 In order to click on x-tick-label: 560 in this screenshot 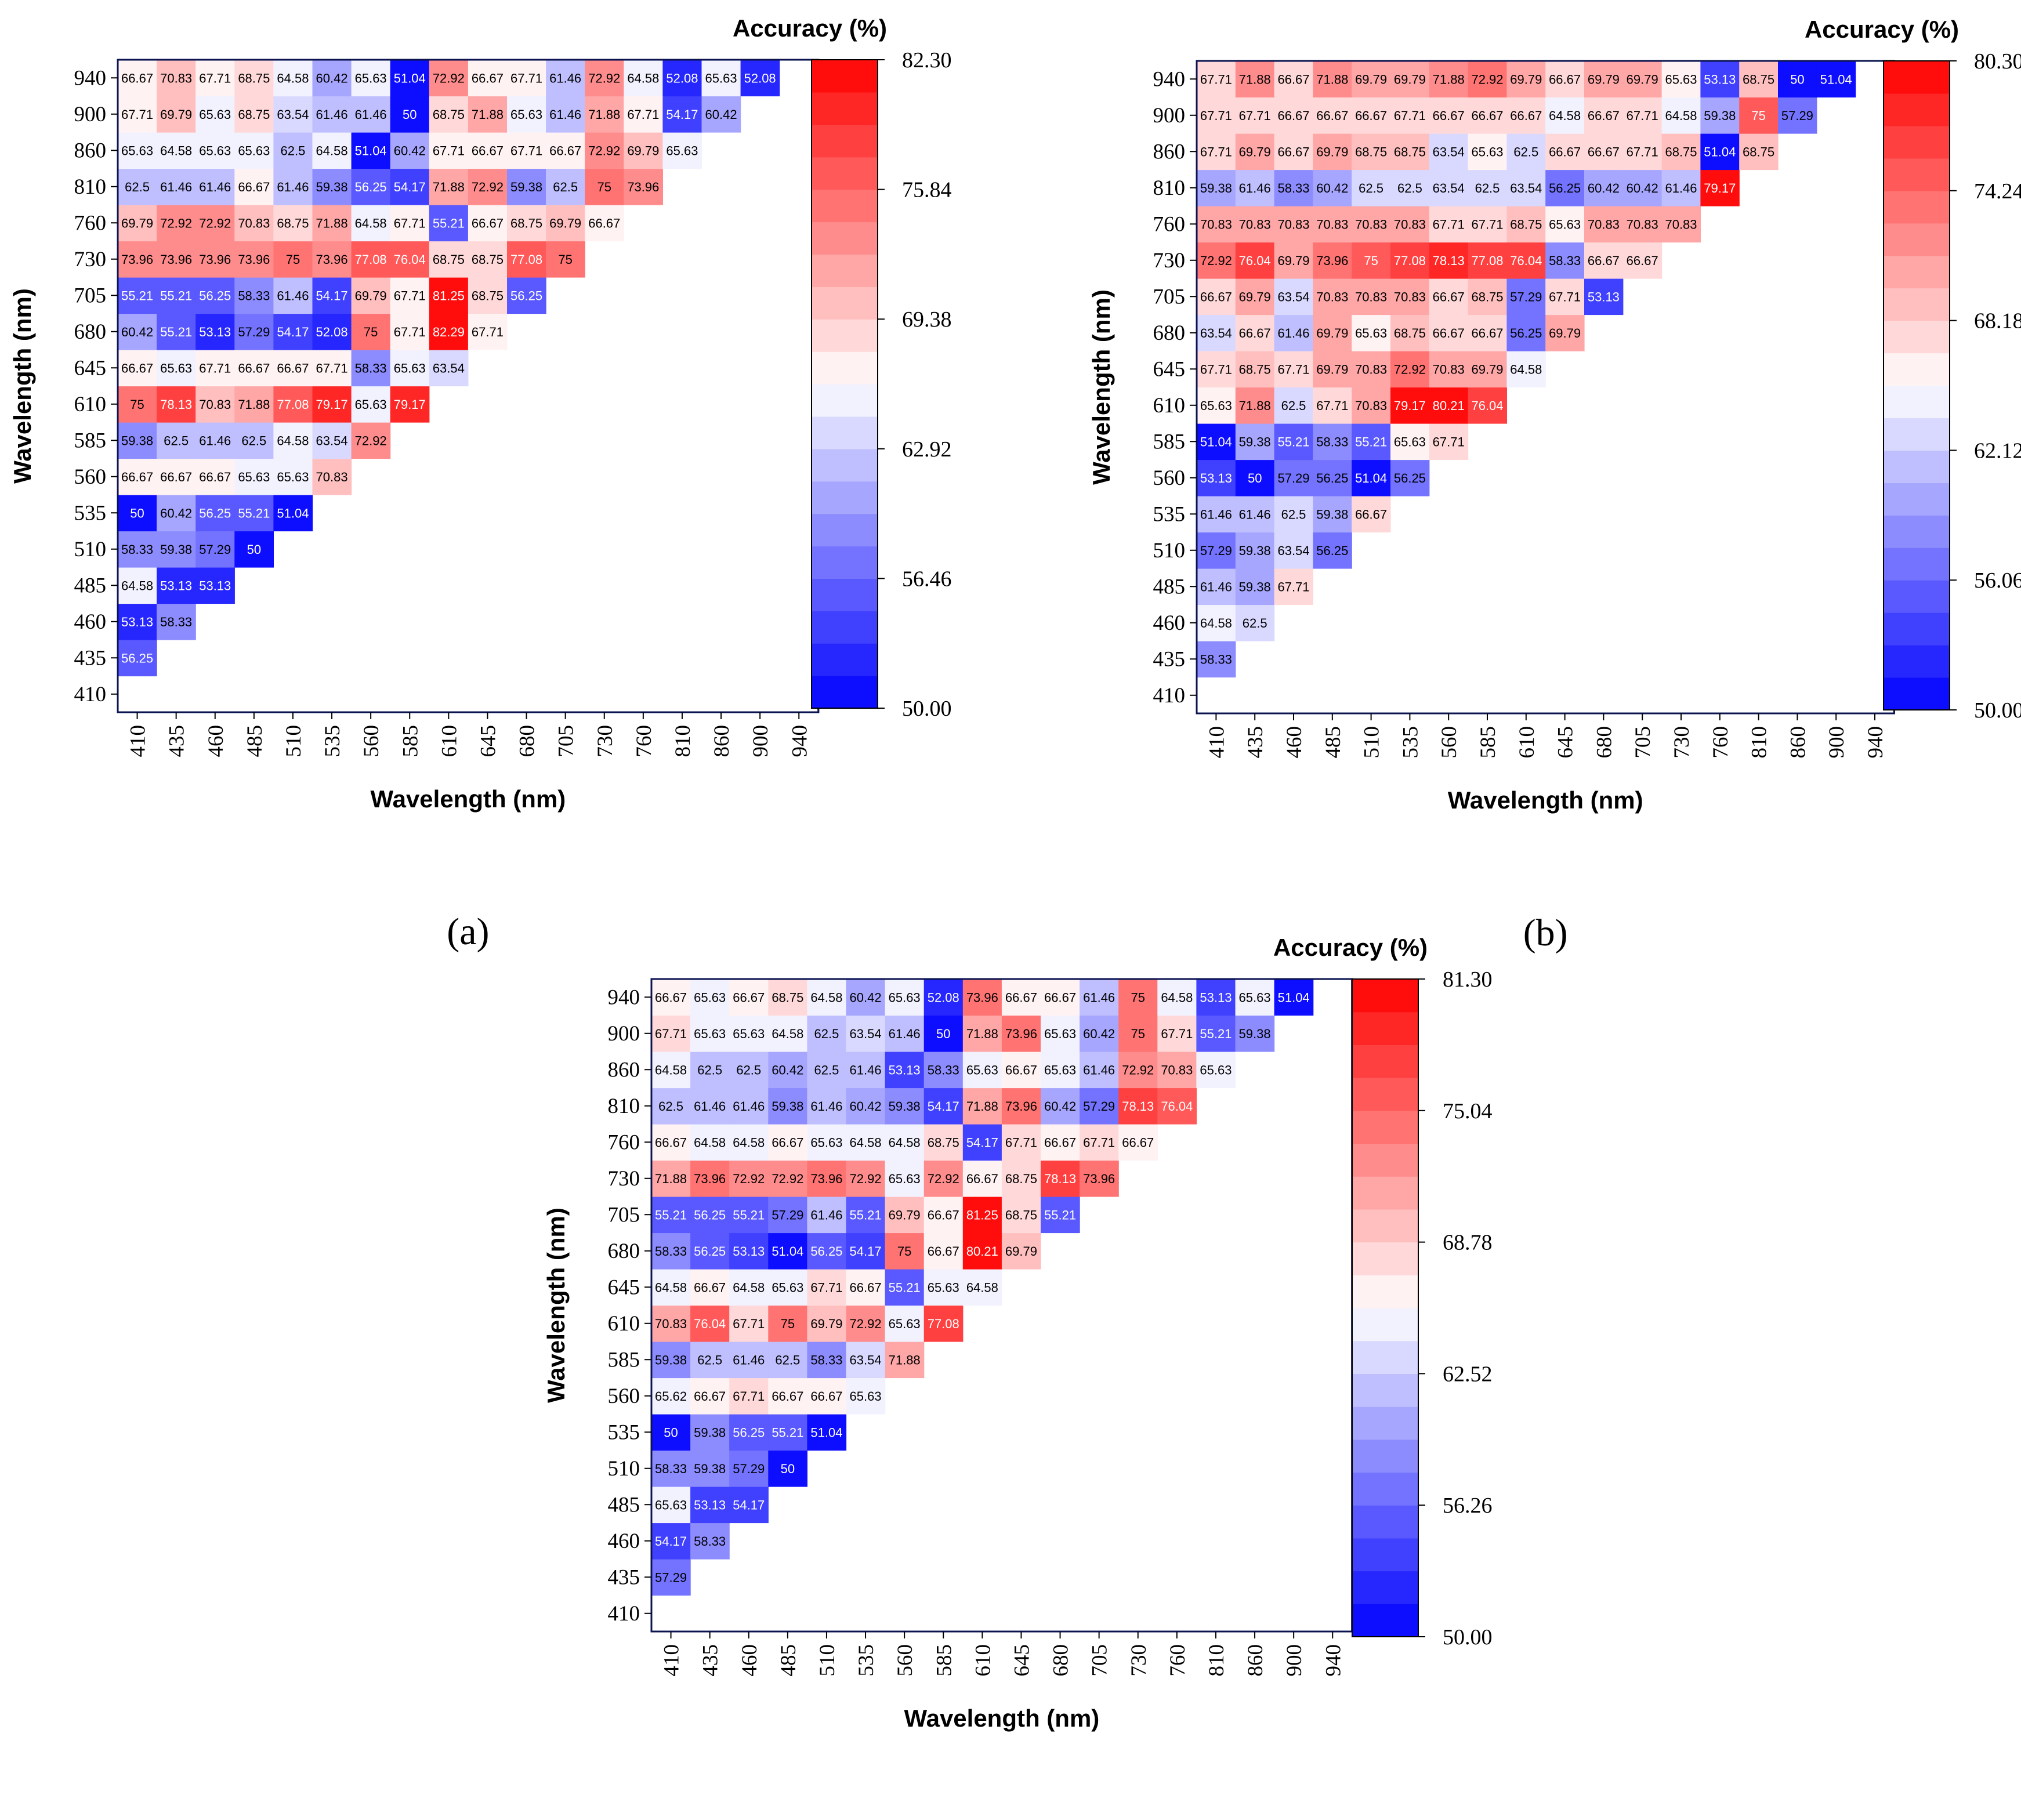, I will do `click(905, 1660)`.